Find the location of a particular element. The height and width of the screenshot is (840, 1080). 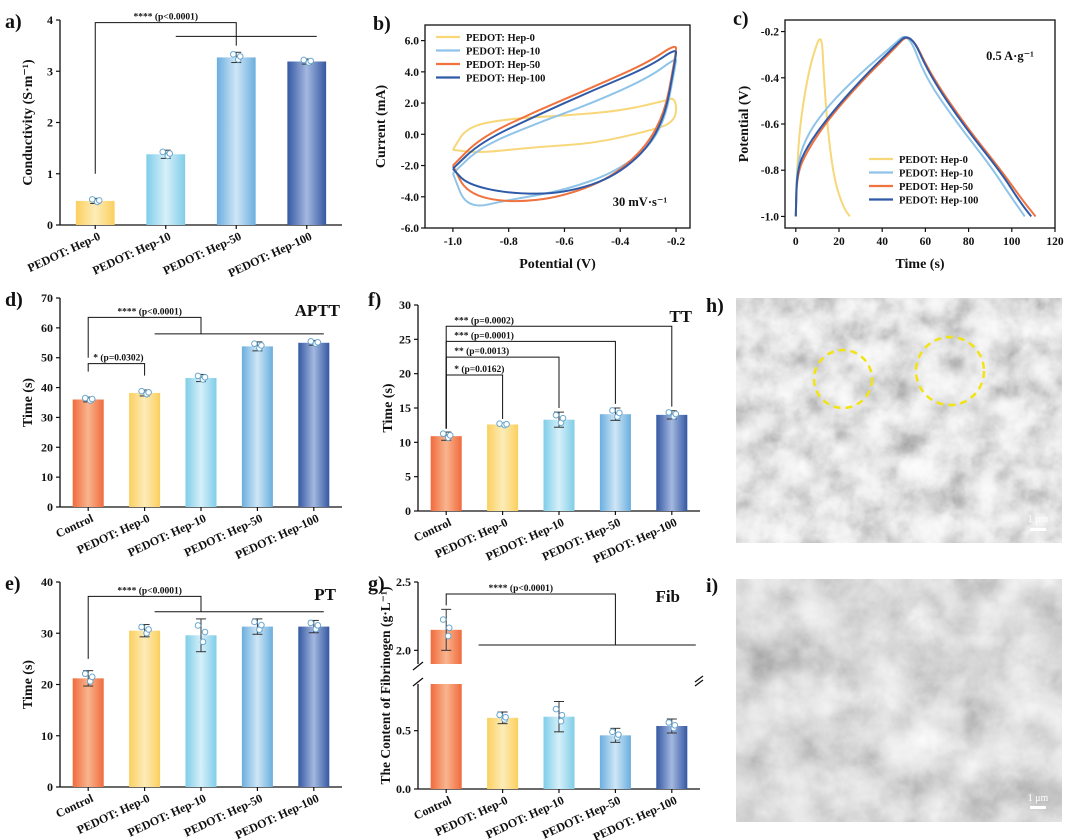

annotation: 30 mV·s⁻¹ is located at coordinates (640, 202).